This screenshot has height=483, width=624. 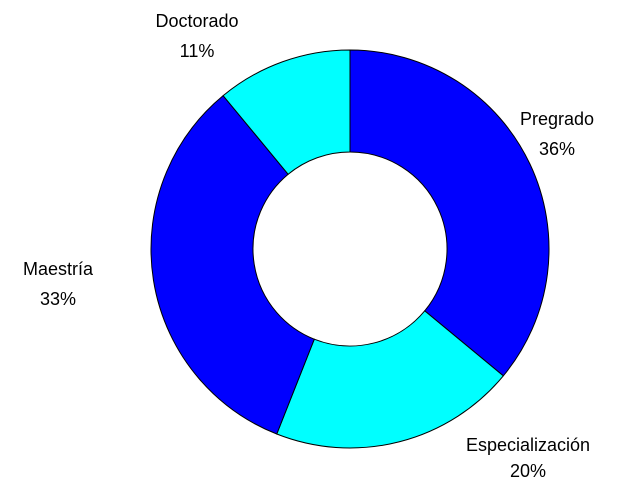 What do you see at coordinates (528, 445) in the screenshot?
I see `slice-label: Especialización` at bounding box center [528, 445].